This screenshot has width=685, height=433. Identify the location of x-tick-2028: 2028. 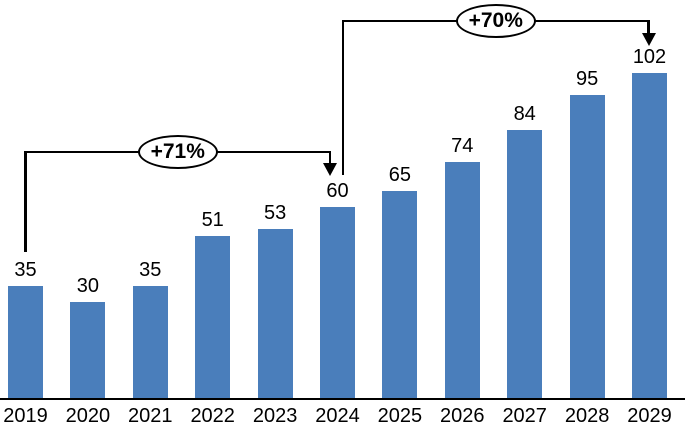
(587, 416).